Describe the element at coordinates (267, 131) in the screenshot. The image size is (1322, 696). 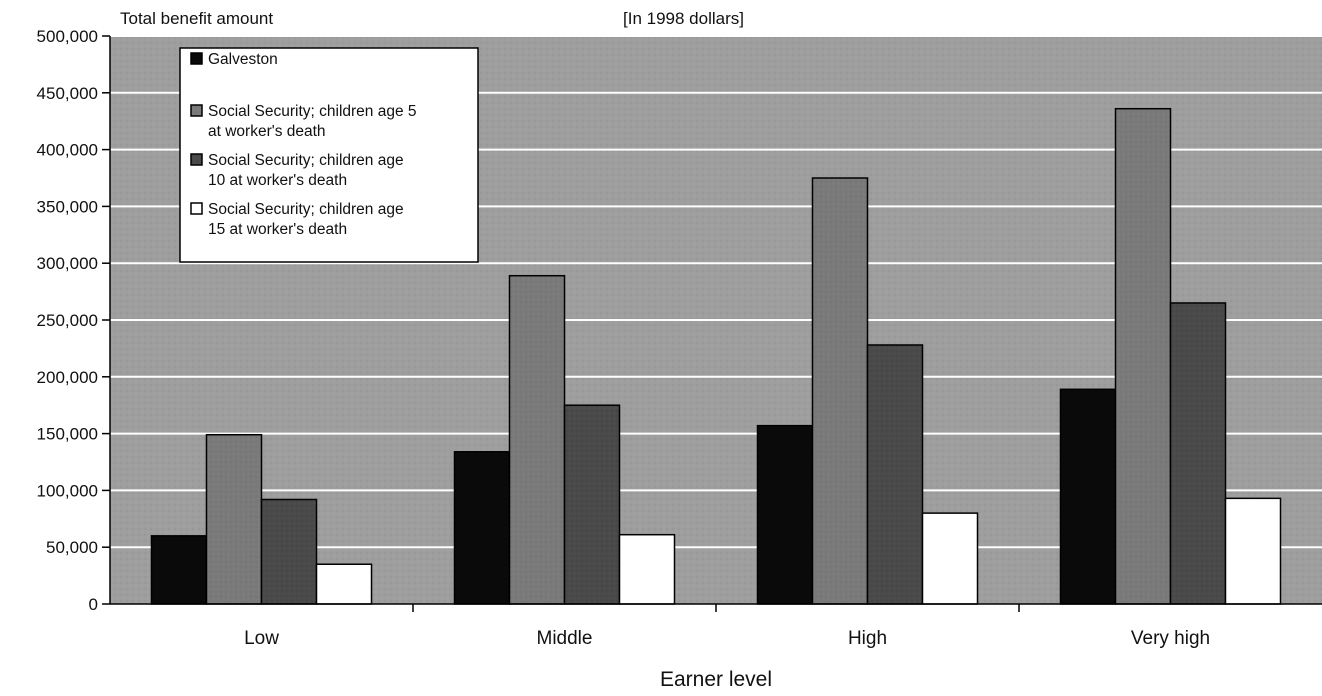
I see `legend-label: at worker's death` at that location.